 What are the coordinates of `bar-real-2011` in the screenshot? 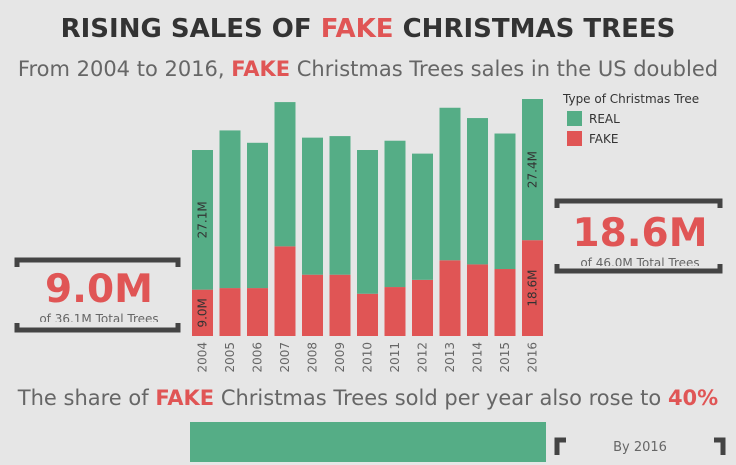 It's located at (395, 214).